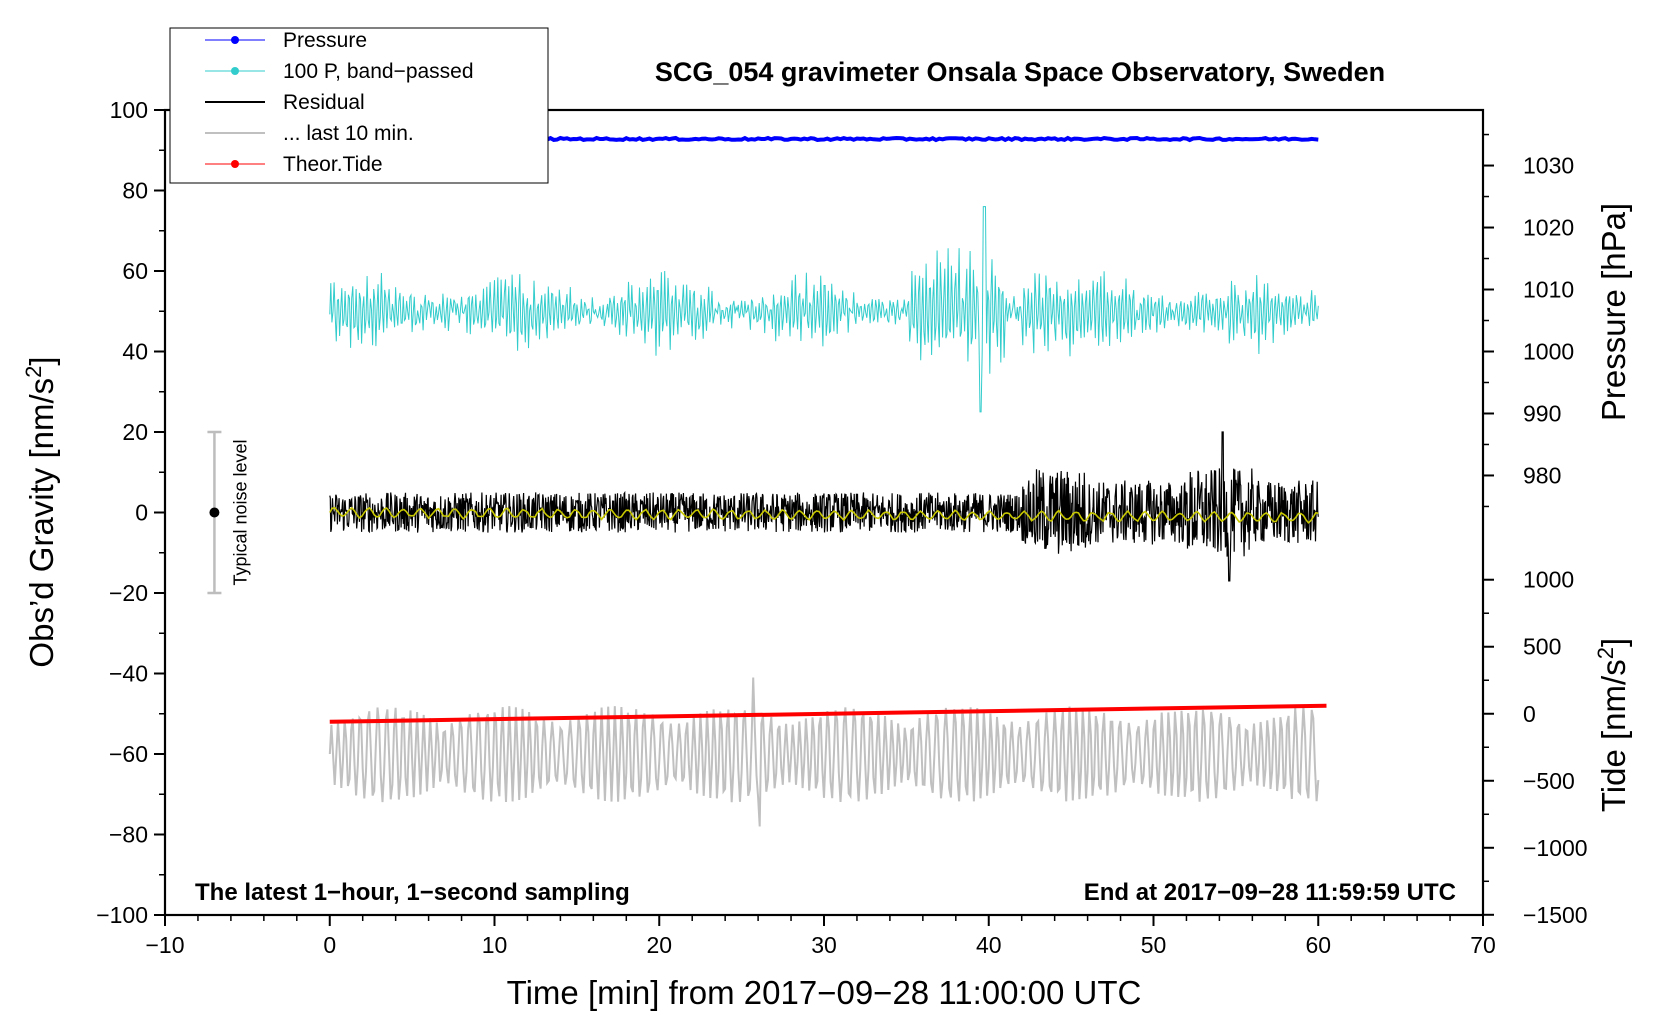  What do you see at coordinates (324, 102) in the screenshot?
I see `legend-label: Residual` at bounding box center [324, 102].